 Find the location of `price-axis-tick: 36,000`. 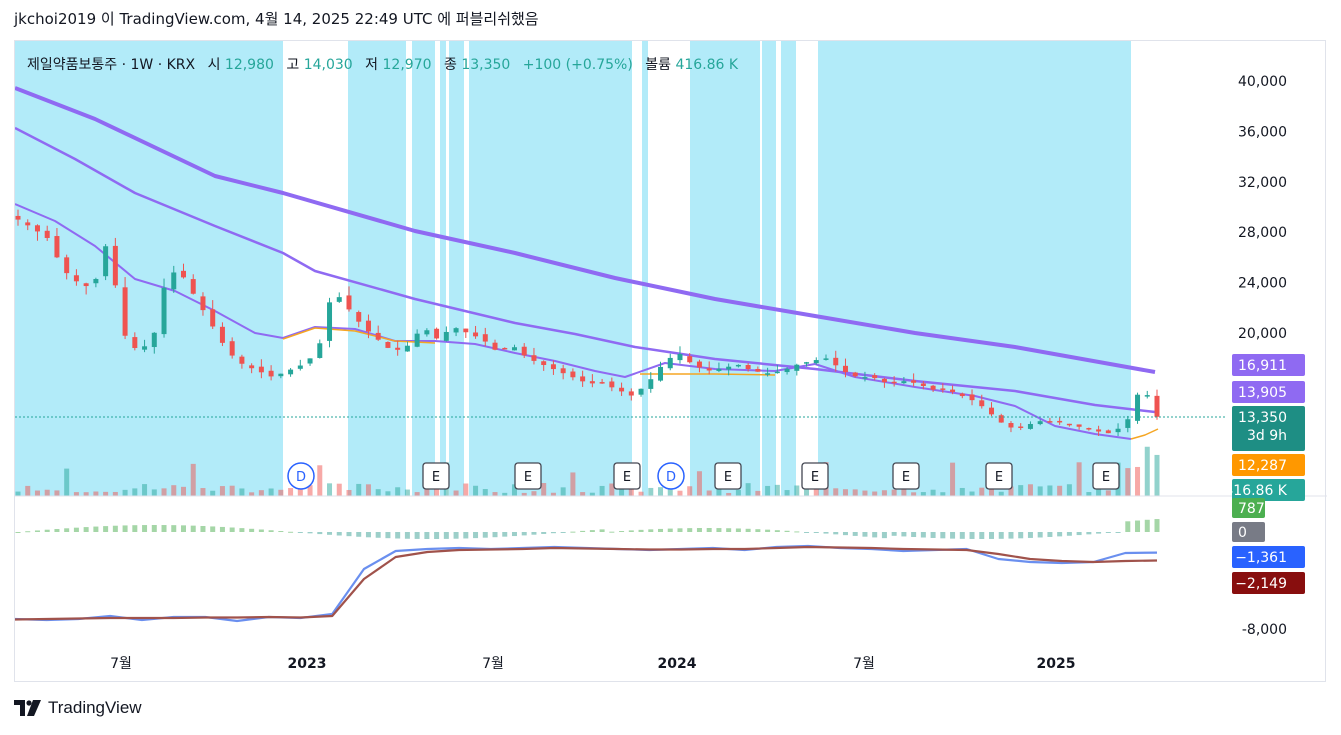

price-axis-tick: 36,000 is located at coordinates (1262, 132).